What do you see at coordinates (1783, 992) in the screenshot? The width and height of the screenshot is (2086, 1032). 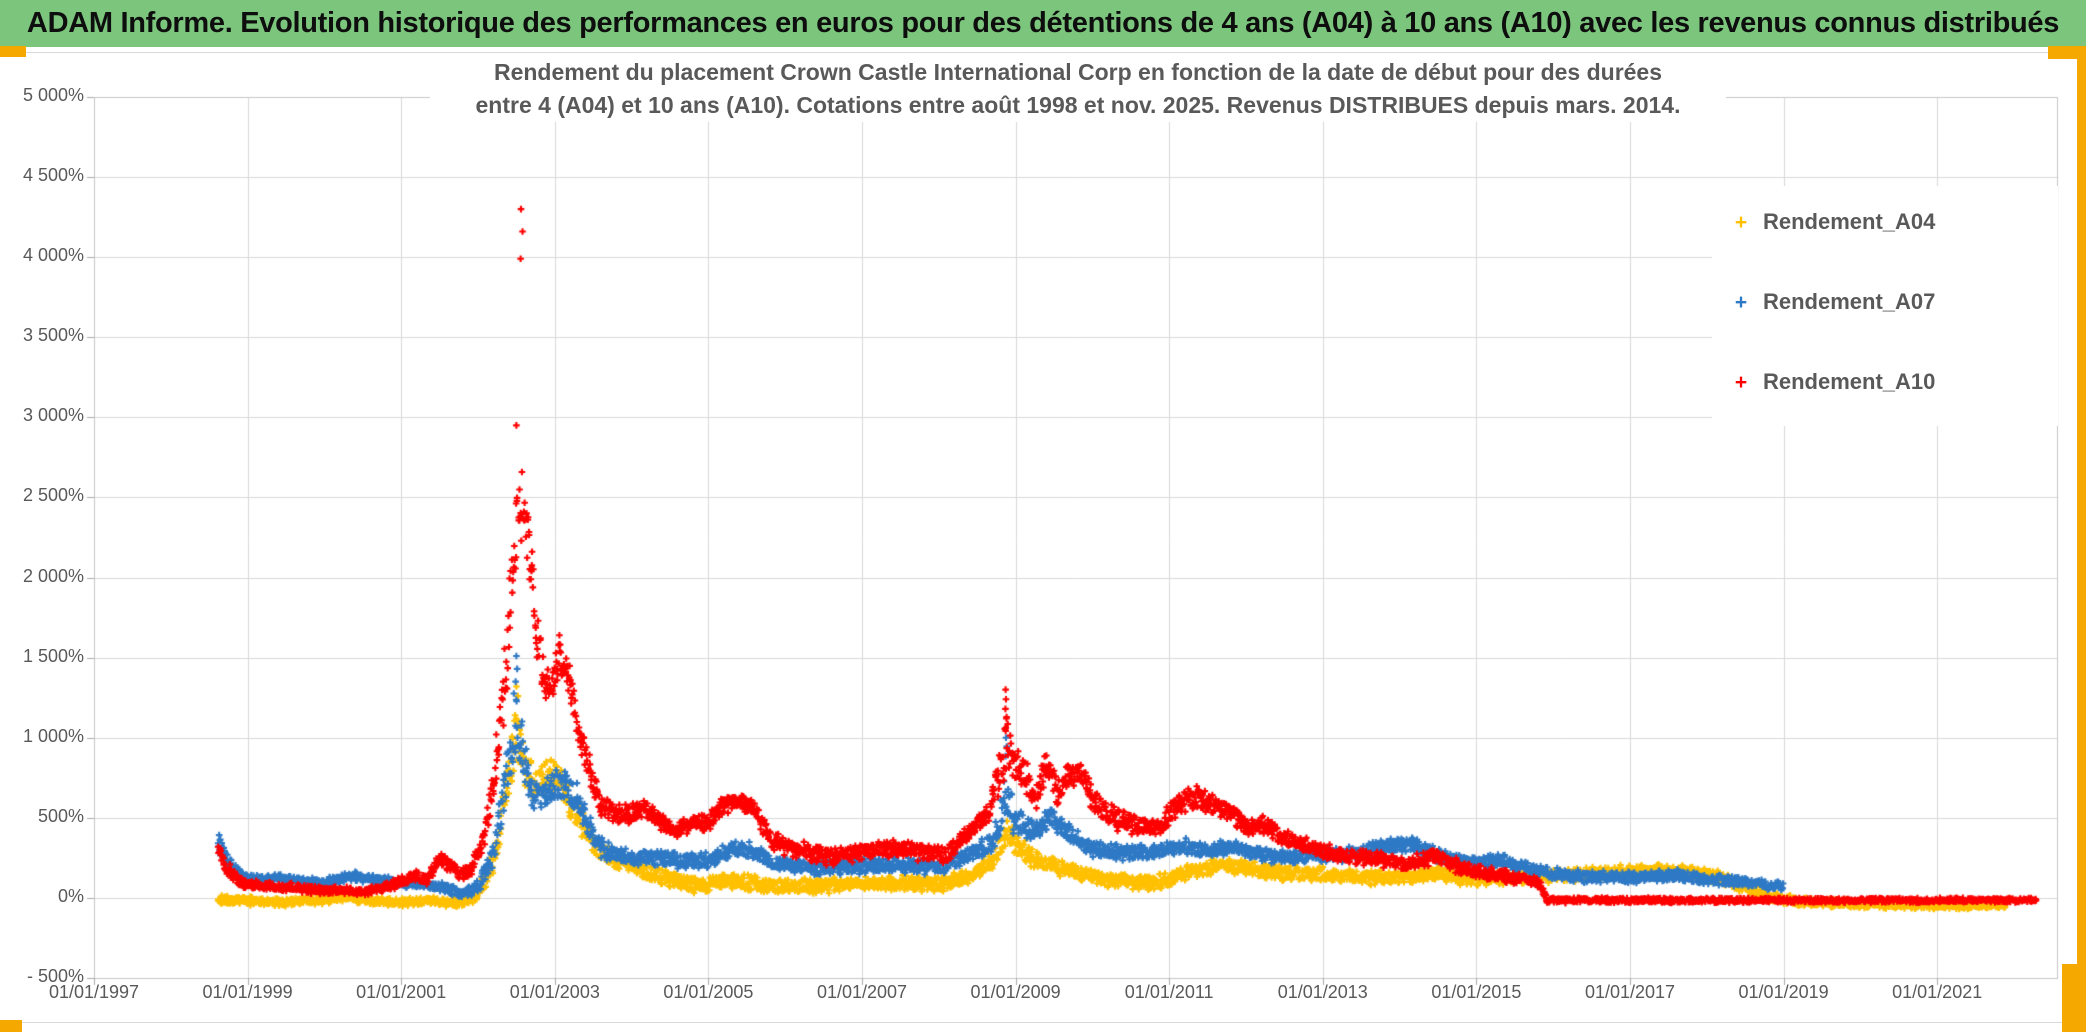 I see `x-axis-tick-label: 01/01/2019` at bounding box center [1783, 992].